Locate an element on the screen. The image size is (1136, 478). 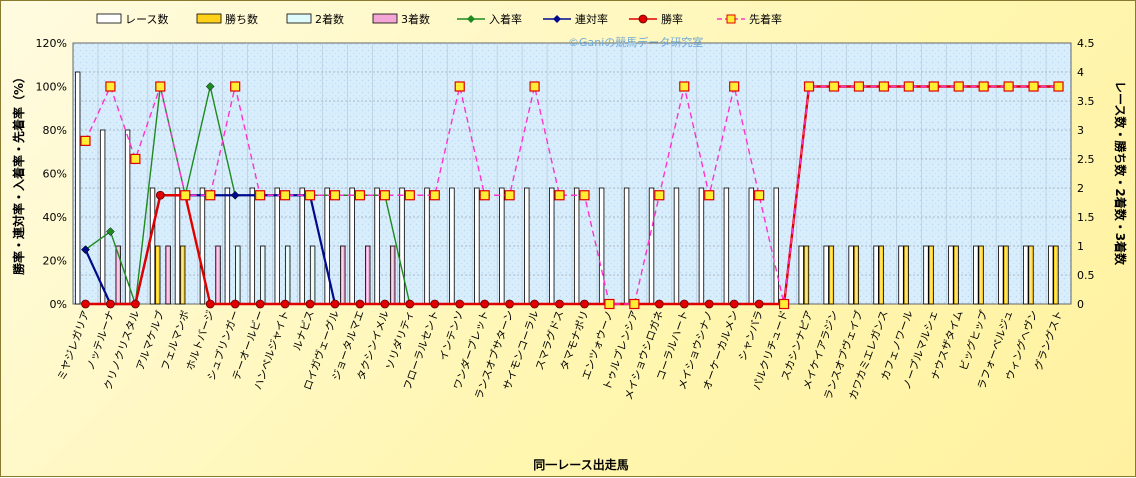
y-left-tick-label: 80% is located at coordinates (55, 130).